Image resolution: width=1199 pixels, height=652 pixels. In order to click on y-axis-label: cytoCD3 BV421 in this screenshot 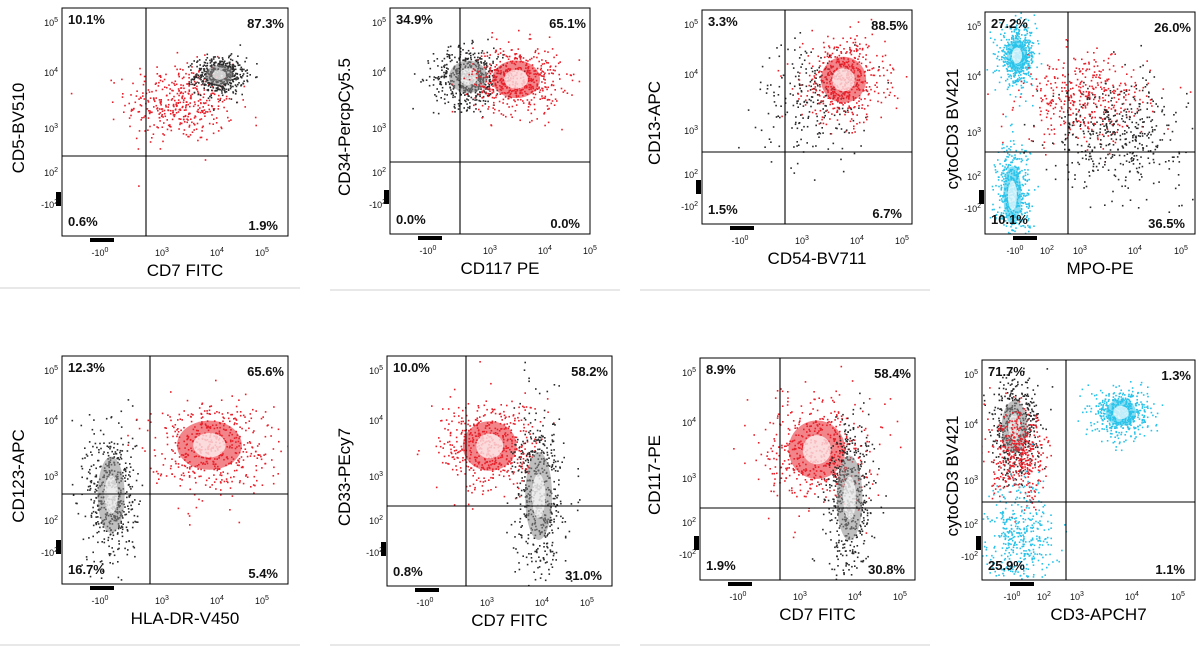, I will do `click(952, 129)`.